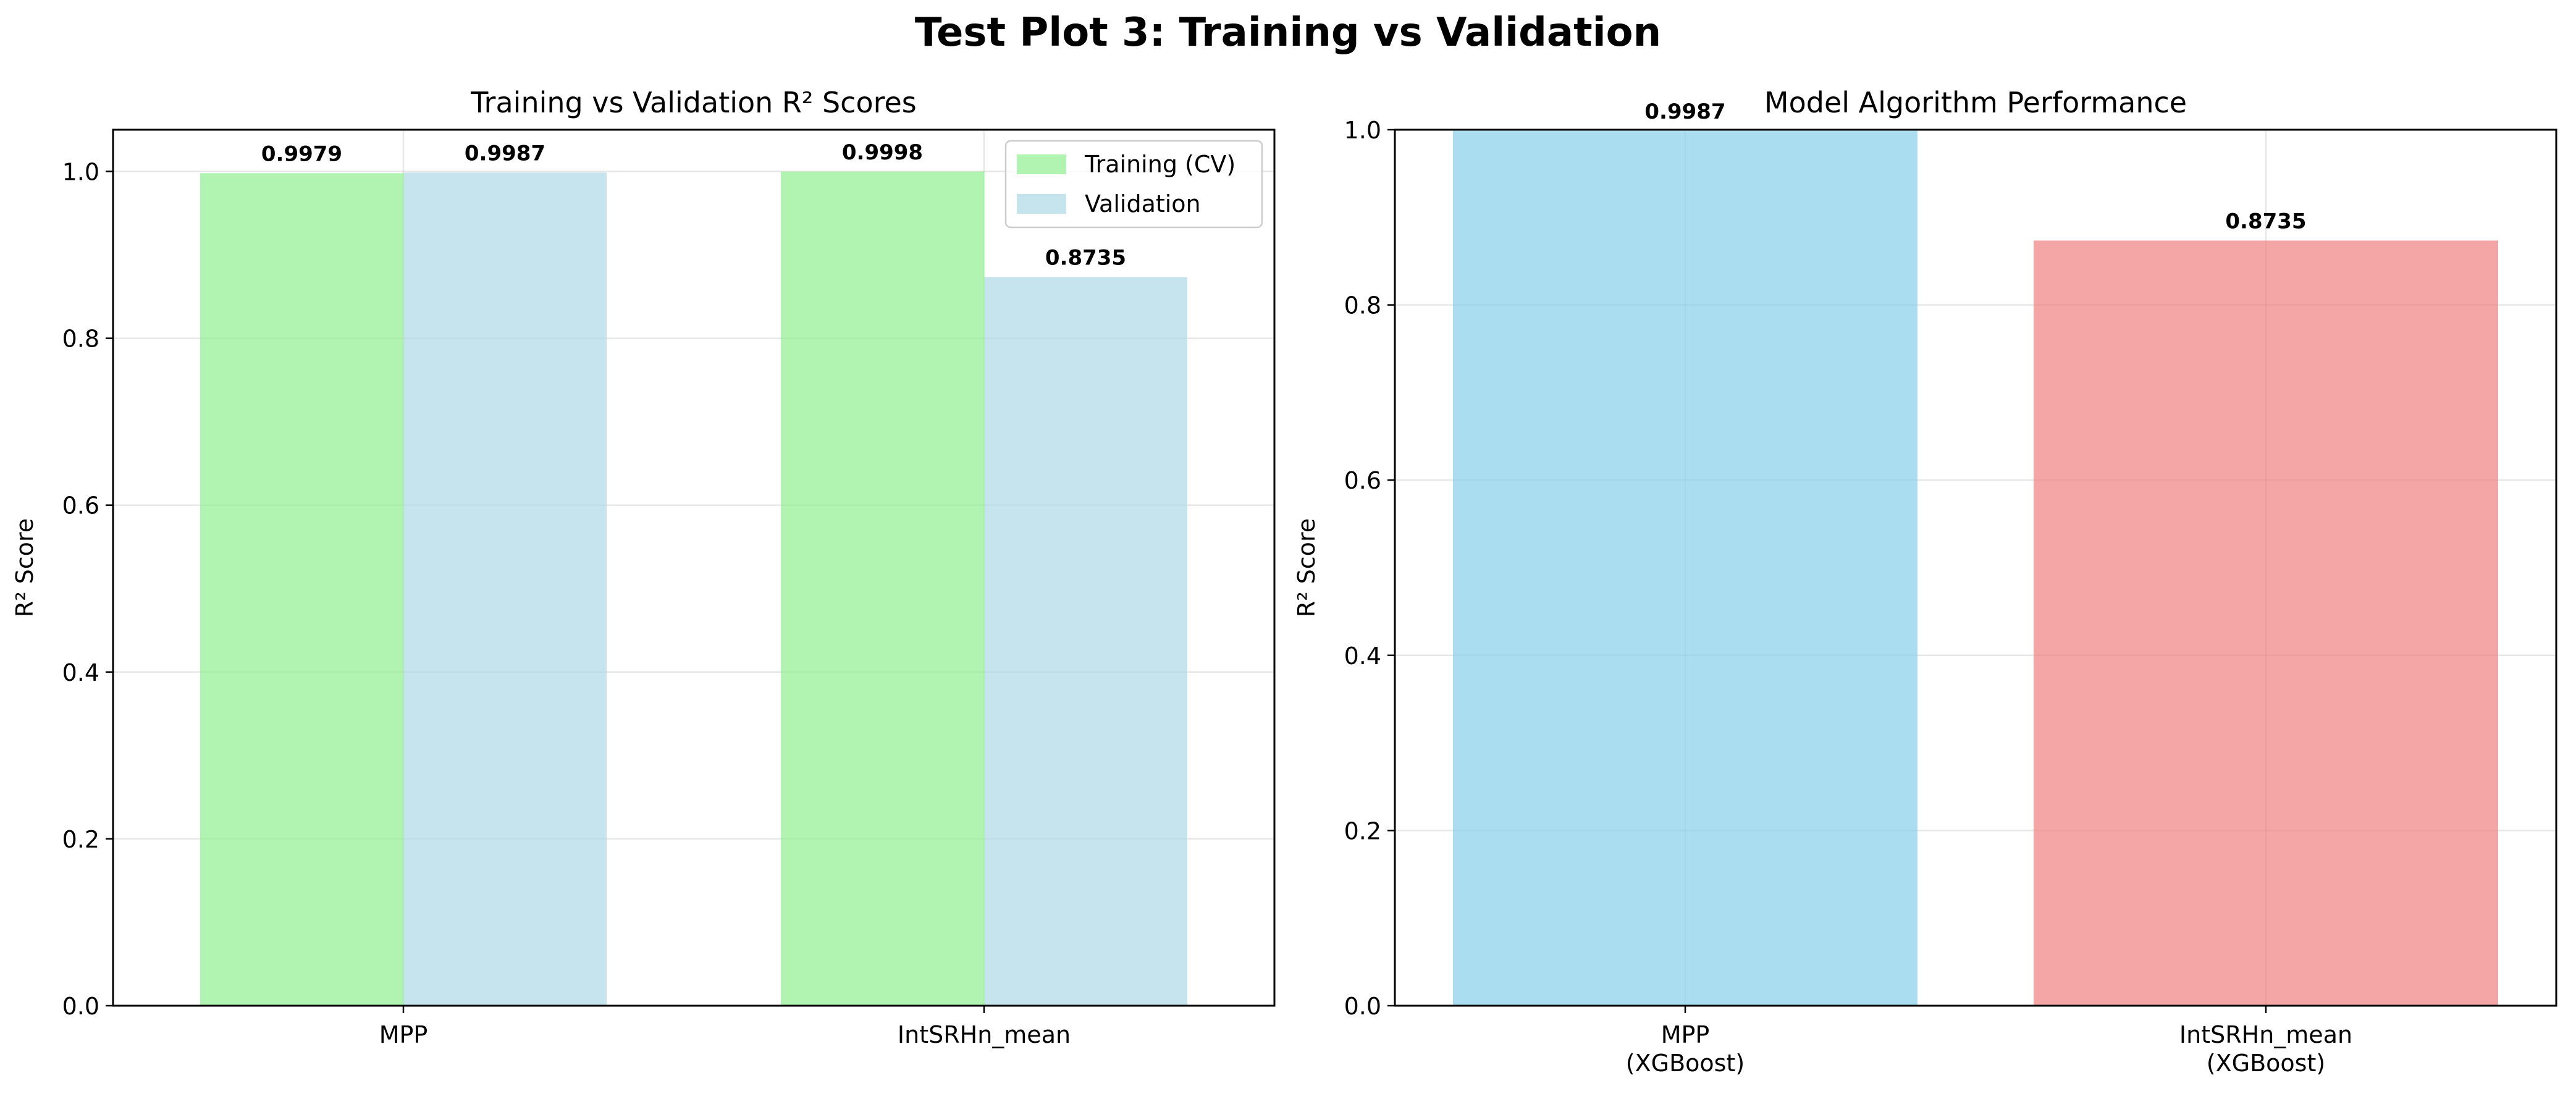 This screenshot has width=2576, height=1099. I want to click on legend, so click(1133, 184).